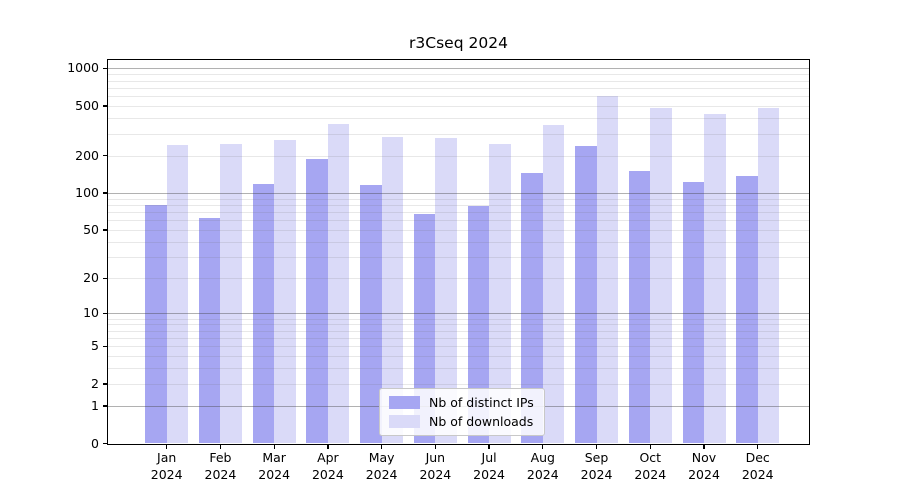 The width and height of the screenshot is (900, 500). I want to click on bar-distinct-ips-feb, so click(209, 330).